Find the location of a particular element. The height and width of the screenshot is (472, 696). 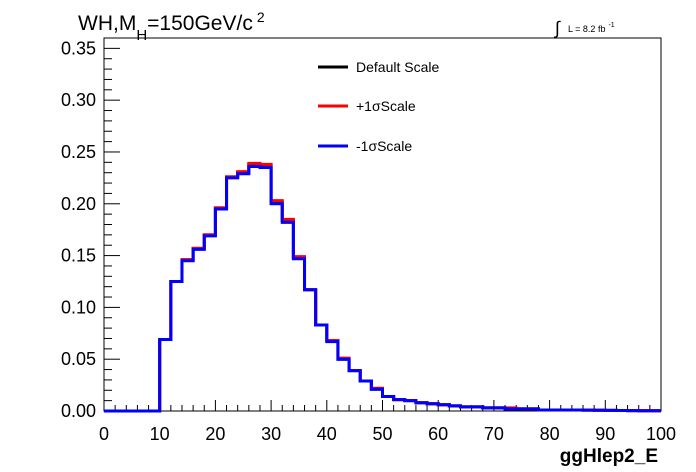

legend-label: Default Scale is located at coordinates (397, 67).